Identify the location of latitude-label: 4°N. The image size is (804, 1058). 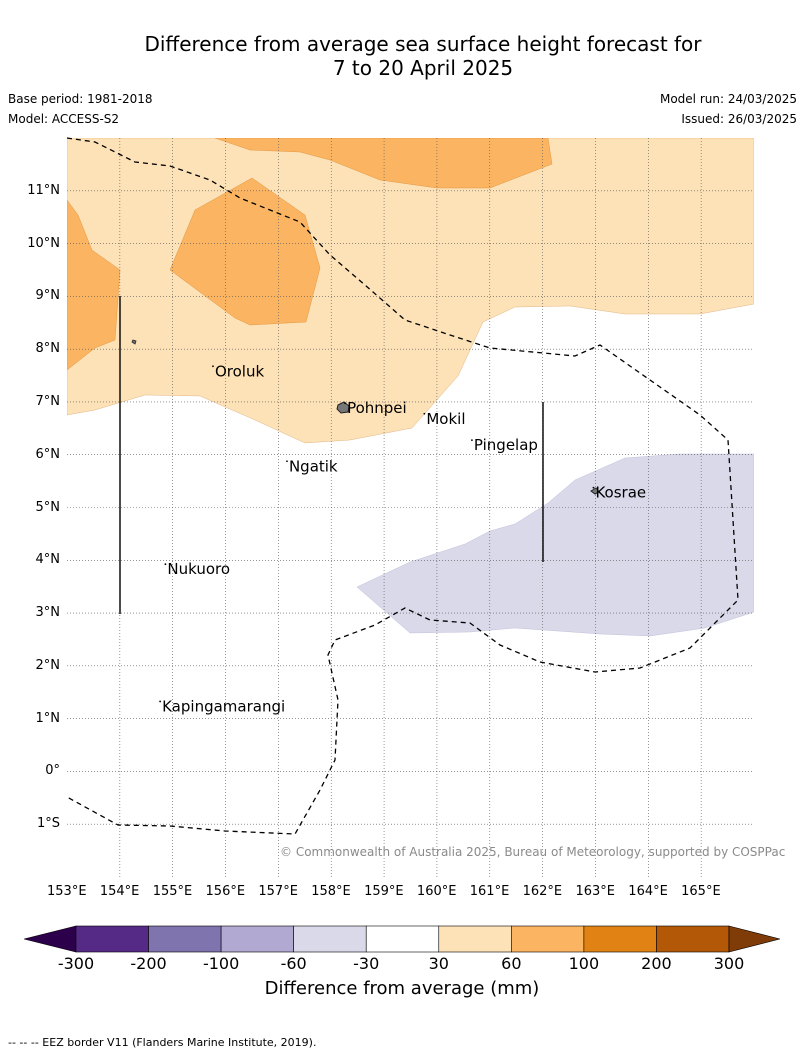
(48, 560).